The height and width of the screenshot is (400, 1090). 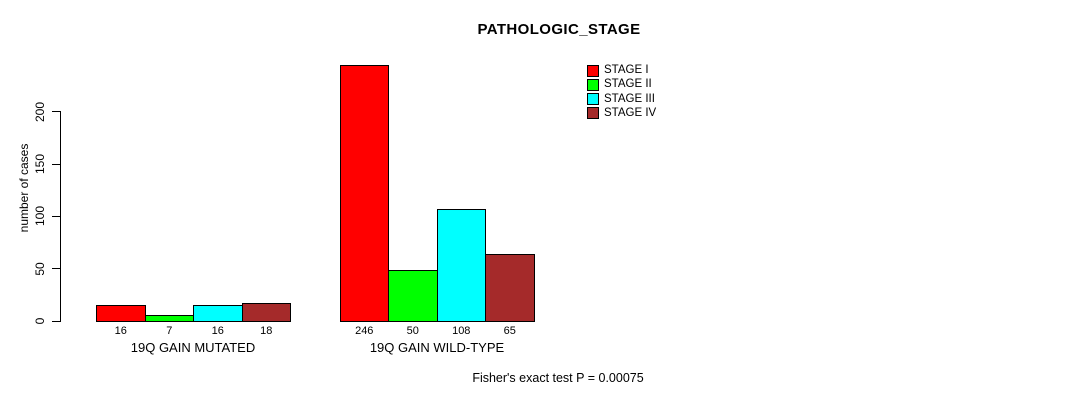 I want to click on y-tick-label: 0, so click(x=40, y=321).